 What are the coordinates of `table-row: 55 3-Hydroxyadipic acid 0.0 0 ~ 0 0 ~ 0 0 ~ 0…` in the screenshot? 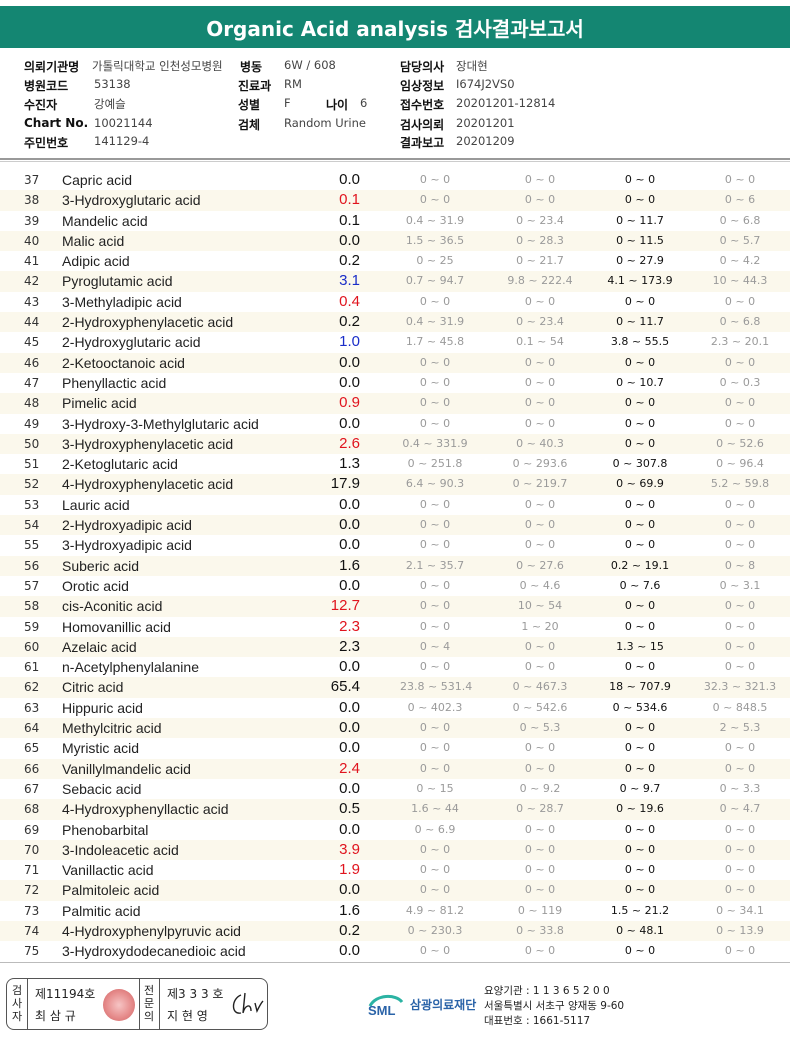 It's located at (395, 545).